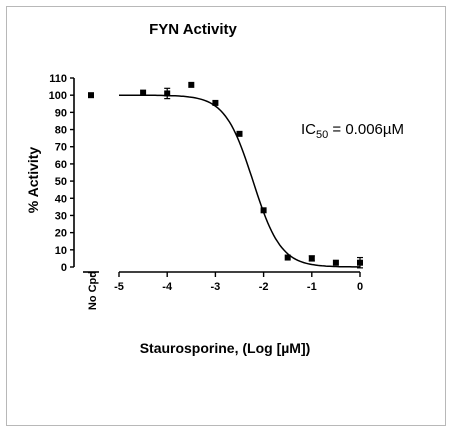 This screenshot has width=453, height=433. What do you see at coordinates (225, 348) in the screenshot?
I see `x-axis-label: Staurosporine, (Log [µM])` at bounding box center [225, 348].